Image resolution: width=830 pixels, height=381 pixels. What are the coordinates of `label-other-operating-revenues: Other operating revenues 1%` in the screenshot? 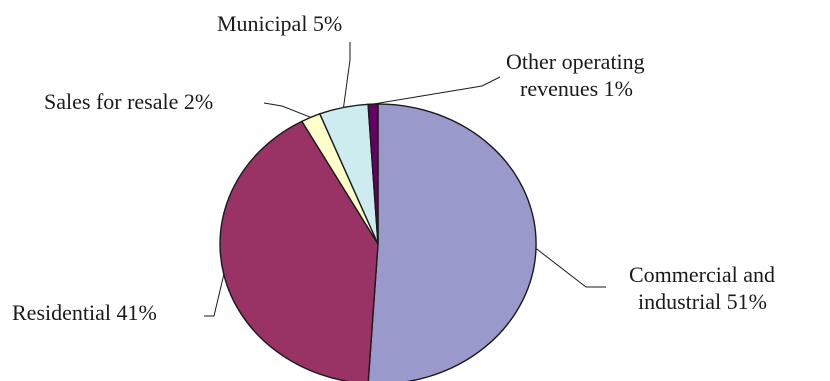 It's located at (578, 75).